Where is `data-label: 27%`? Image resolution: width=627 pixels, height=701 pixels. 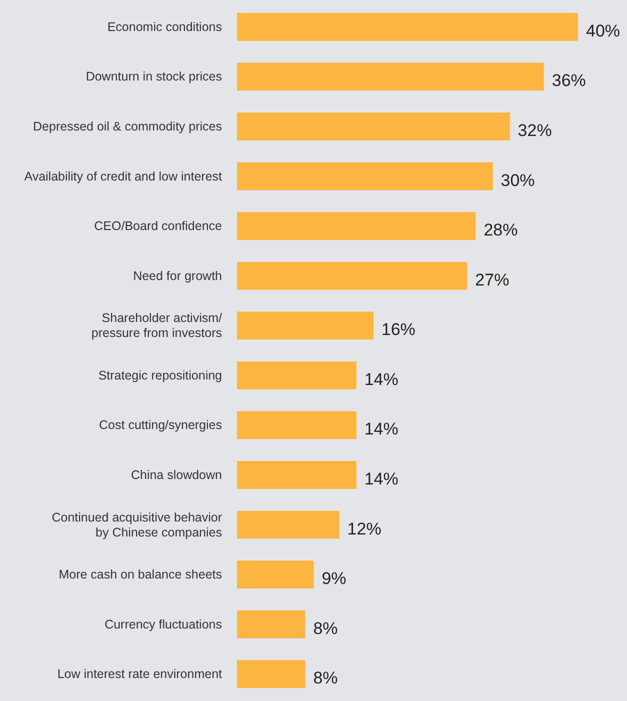
data-label: 27% is located at coordinates (492, 280).